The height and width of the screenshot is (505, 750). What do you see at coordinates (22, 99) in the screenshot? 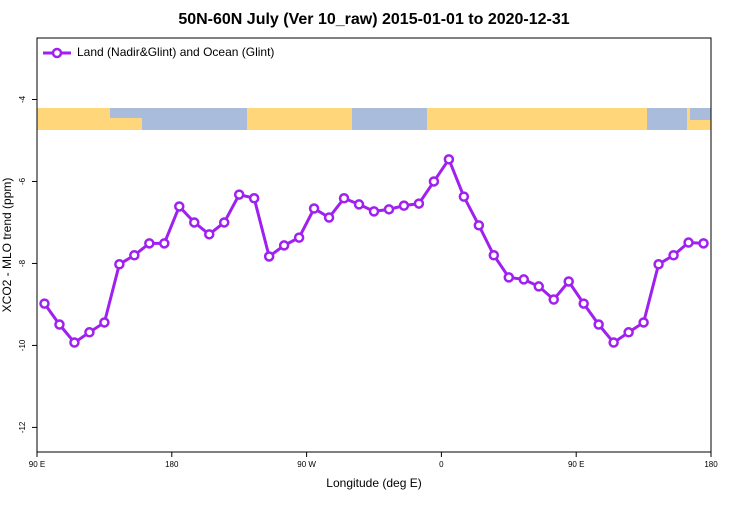
I see `y-tick-label: -4` at bounding box center [22, 99].